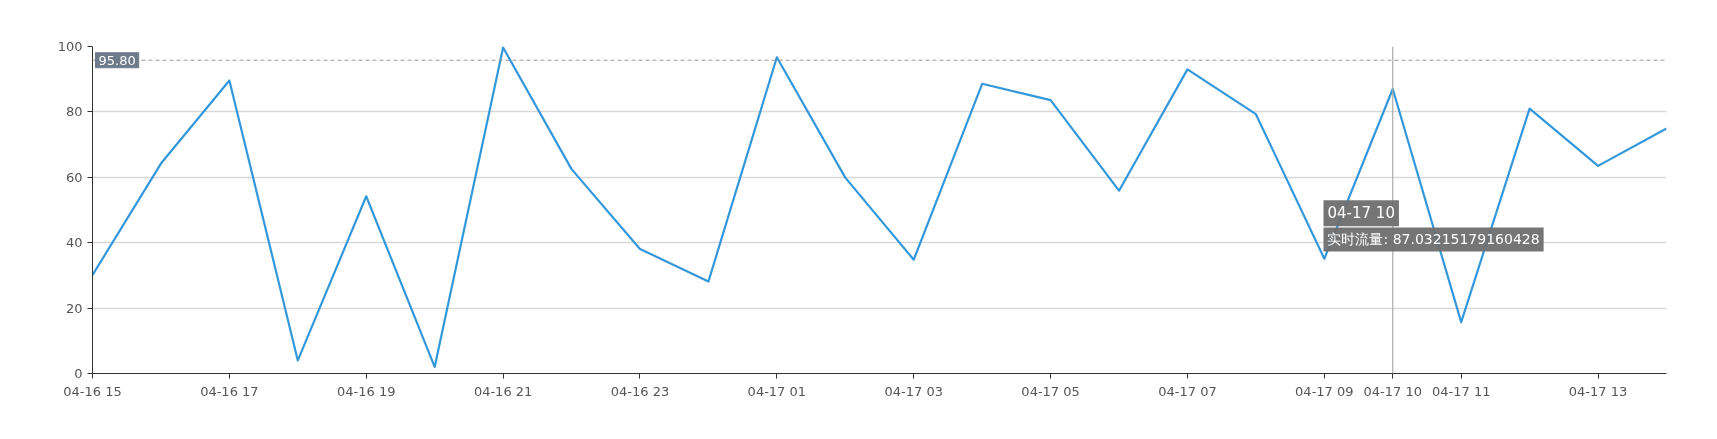  I want to click on x-tick-label: 04-17 01, so click(777, 391).